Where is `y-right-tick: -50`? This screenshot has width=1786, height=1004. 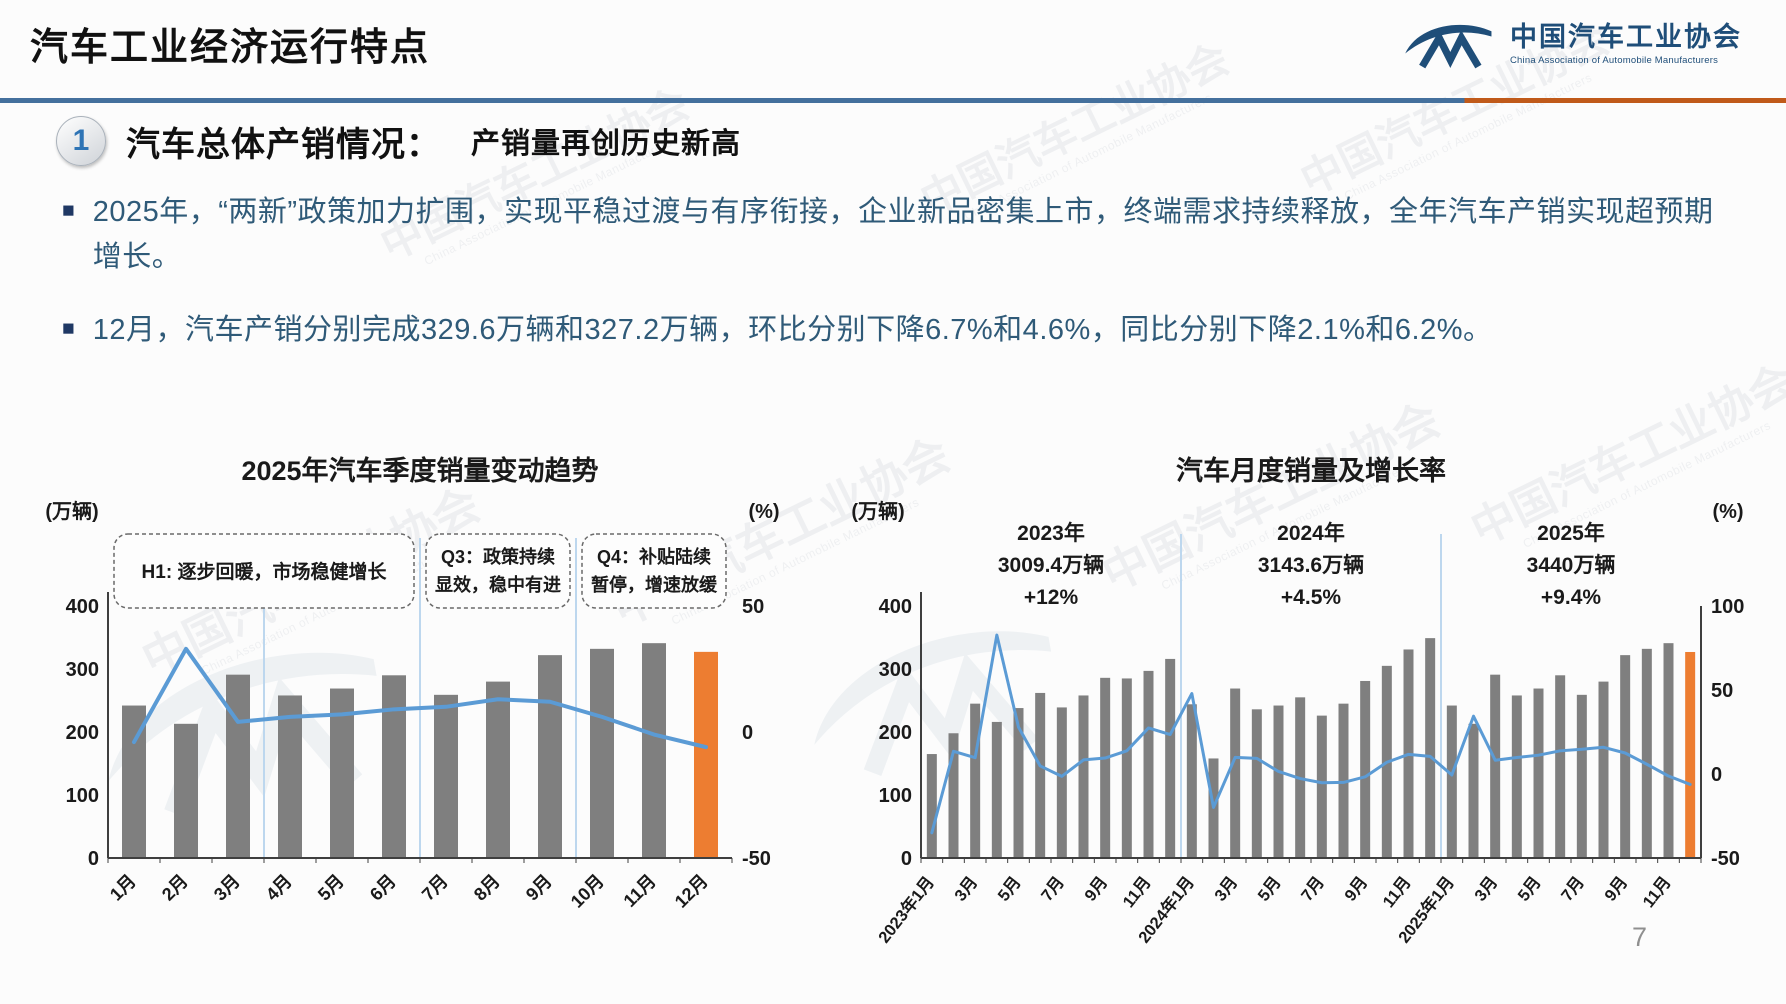
y-right-tick: -50 is located at coordinates (1725, 859).